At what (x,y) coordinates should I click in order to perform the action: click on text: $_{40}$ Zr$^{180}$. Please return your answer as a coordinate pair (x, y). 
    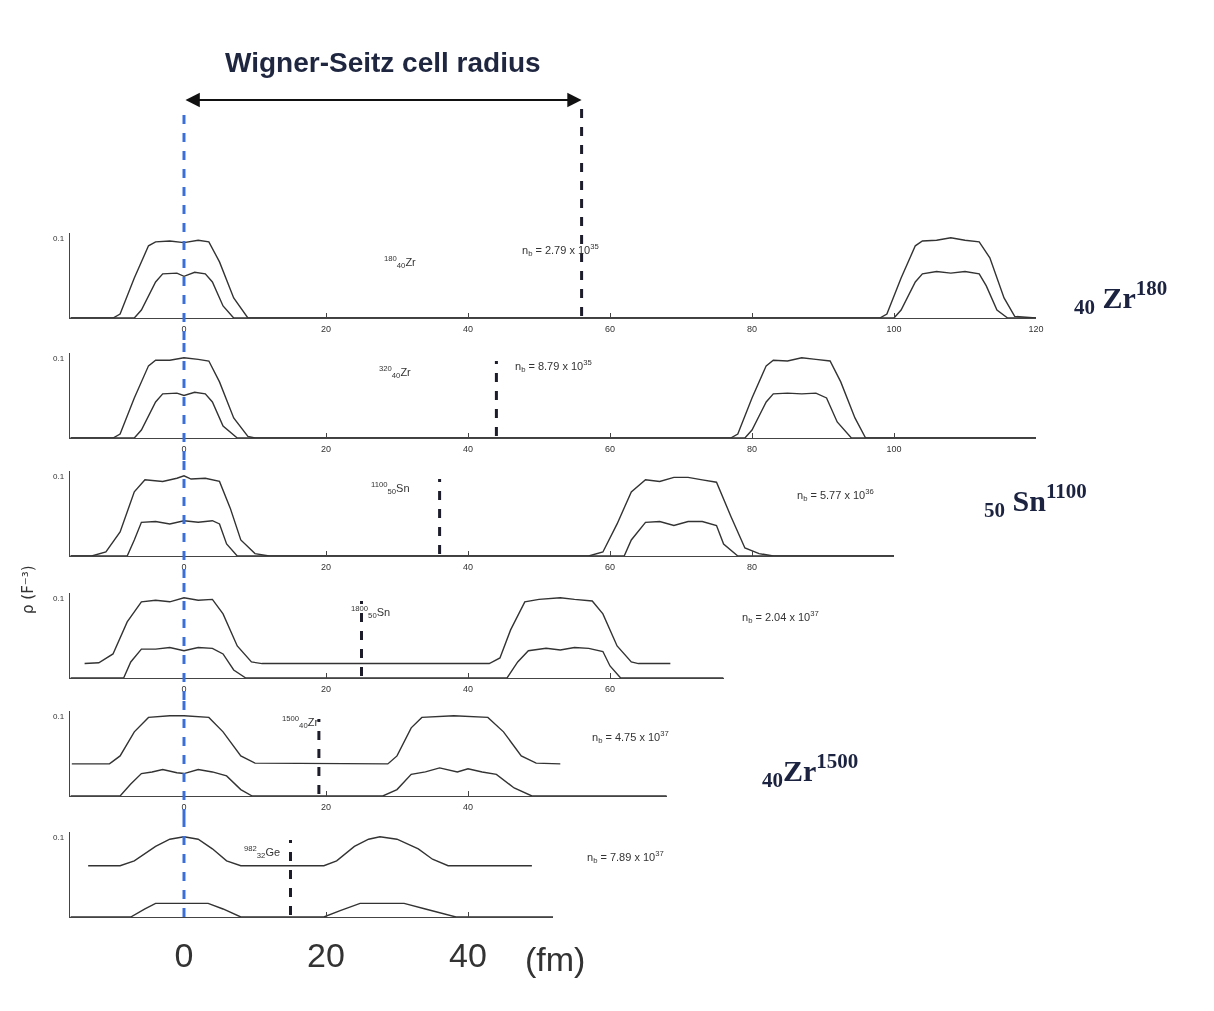
    Looking at the image, I should click on (1121, 297).